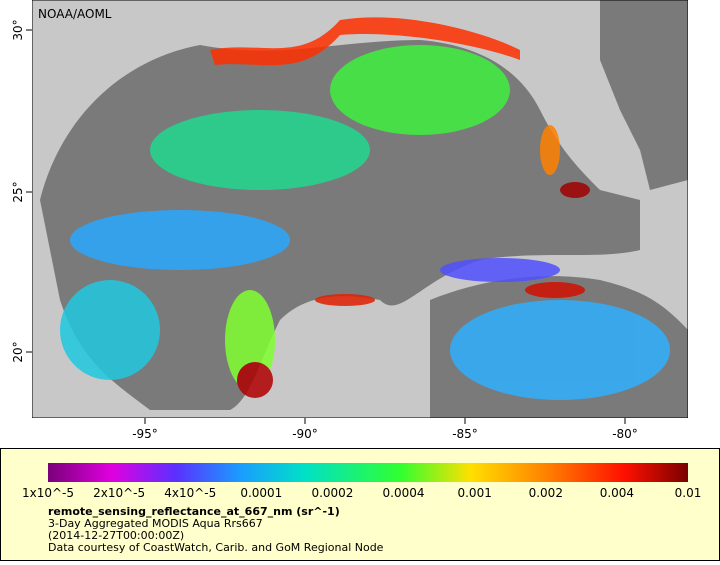 The width and height of the screenshot is (720, 565). I want to click on legend-line: (2014-12-27T00:00:00Z), so click(116, 535).